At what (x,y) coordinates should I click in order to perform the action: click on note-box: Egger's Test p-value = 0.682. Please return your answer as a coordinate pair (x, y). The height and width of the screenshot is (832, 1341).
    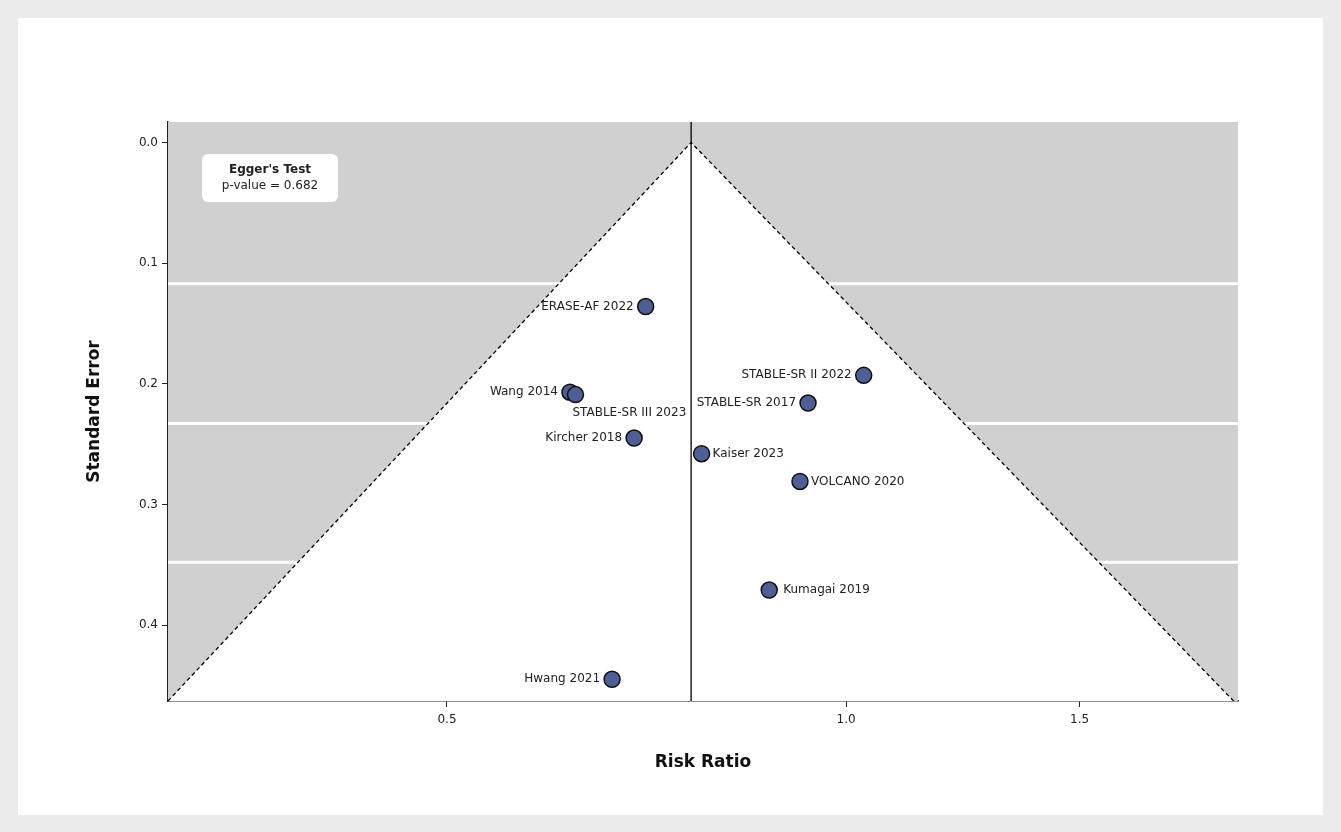
    Looking at the image, I should click on (270, 178).